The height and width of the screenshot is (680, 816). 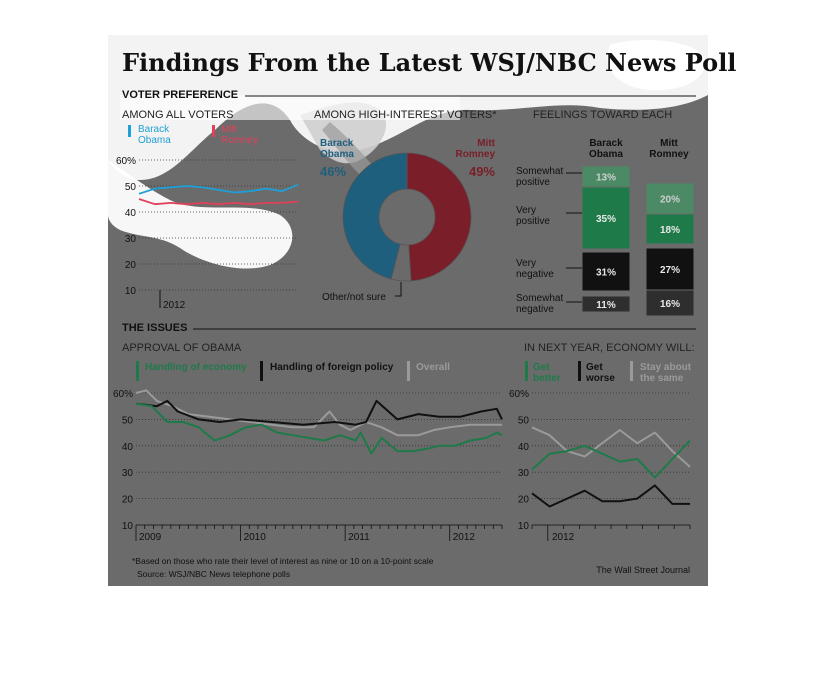 What do you see at coordinates (359, 537) in the screenshot?
I see `approval-xtick-label: 2011` at bounding box center [359, 537].